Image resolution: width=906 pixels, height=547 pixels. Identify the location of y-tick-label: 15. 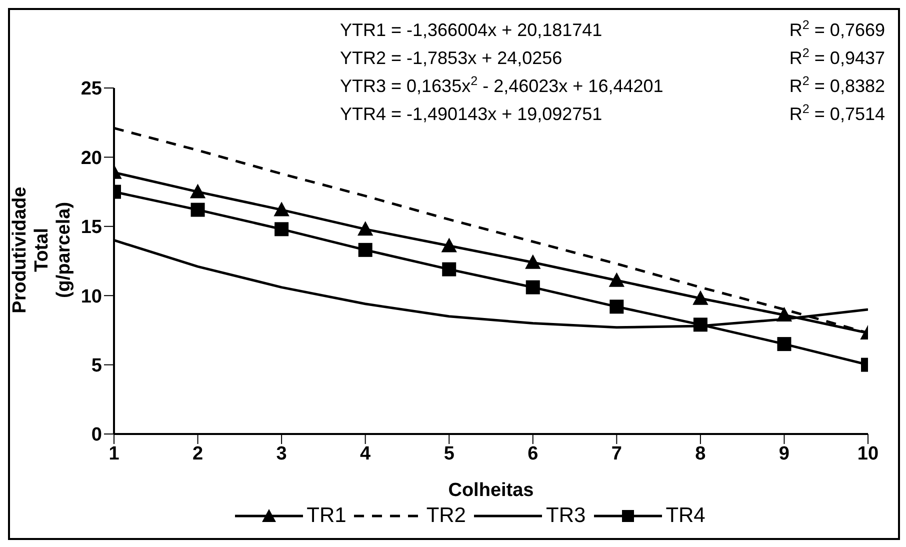
(91, 227).